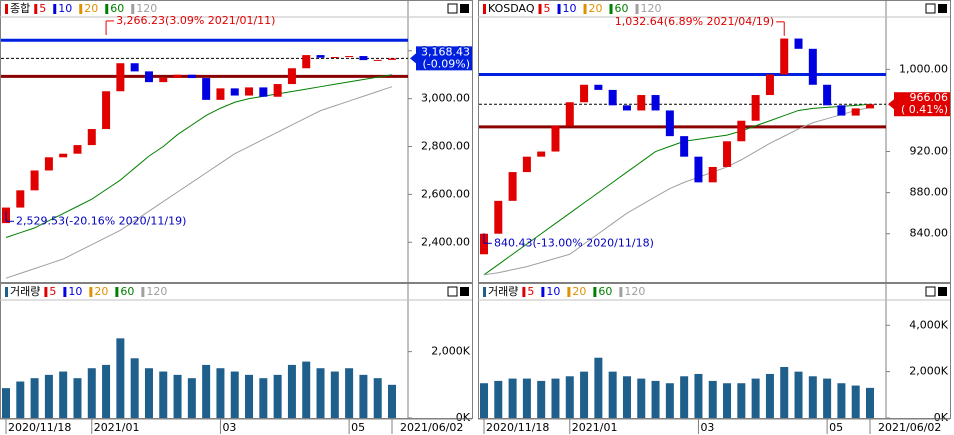 The width and height of the screenshot is (954, 435). Describe the element at coordinates (929, 192) in the screenshot. I see `y-tick-label: 880.00` at that location.